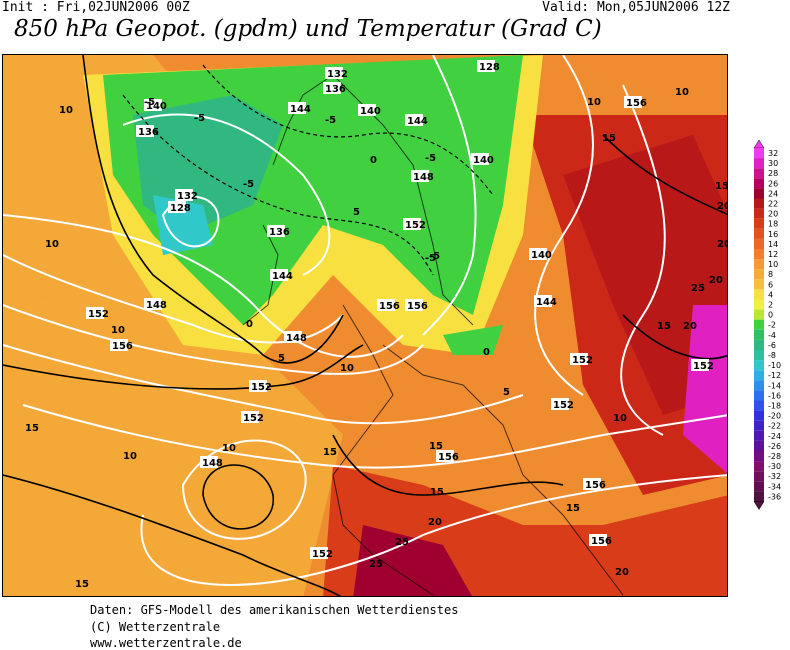  Describe the element at coordinates (774, 436) in the screenshot. I see `legend-label: -24` at that location.